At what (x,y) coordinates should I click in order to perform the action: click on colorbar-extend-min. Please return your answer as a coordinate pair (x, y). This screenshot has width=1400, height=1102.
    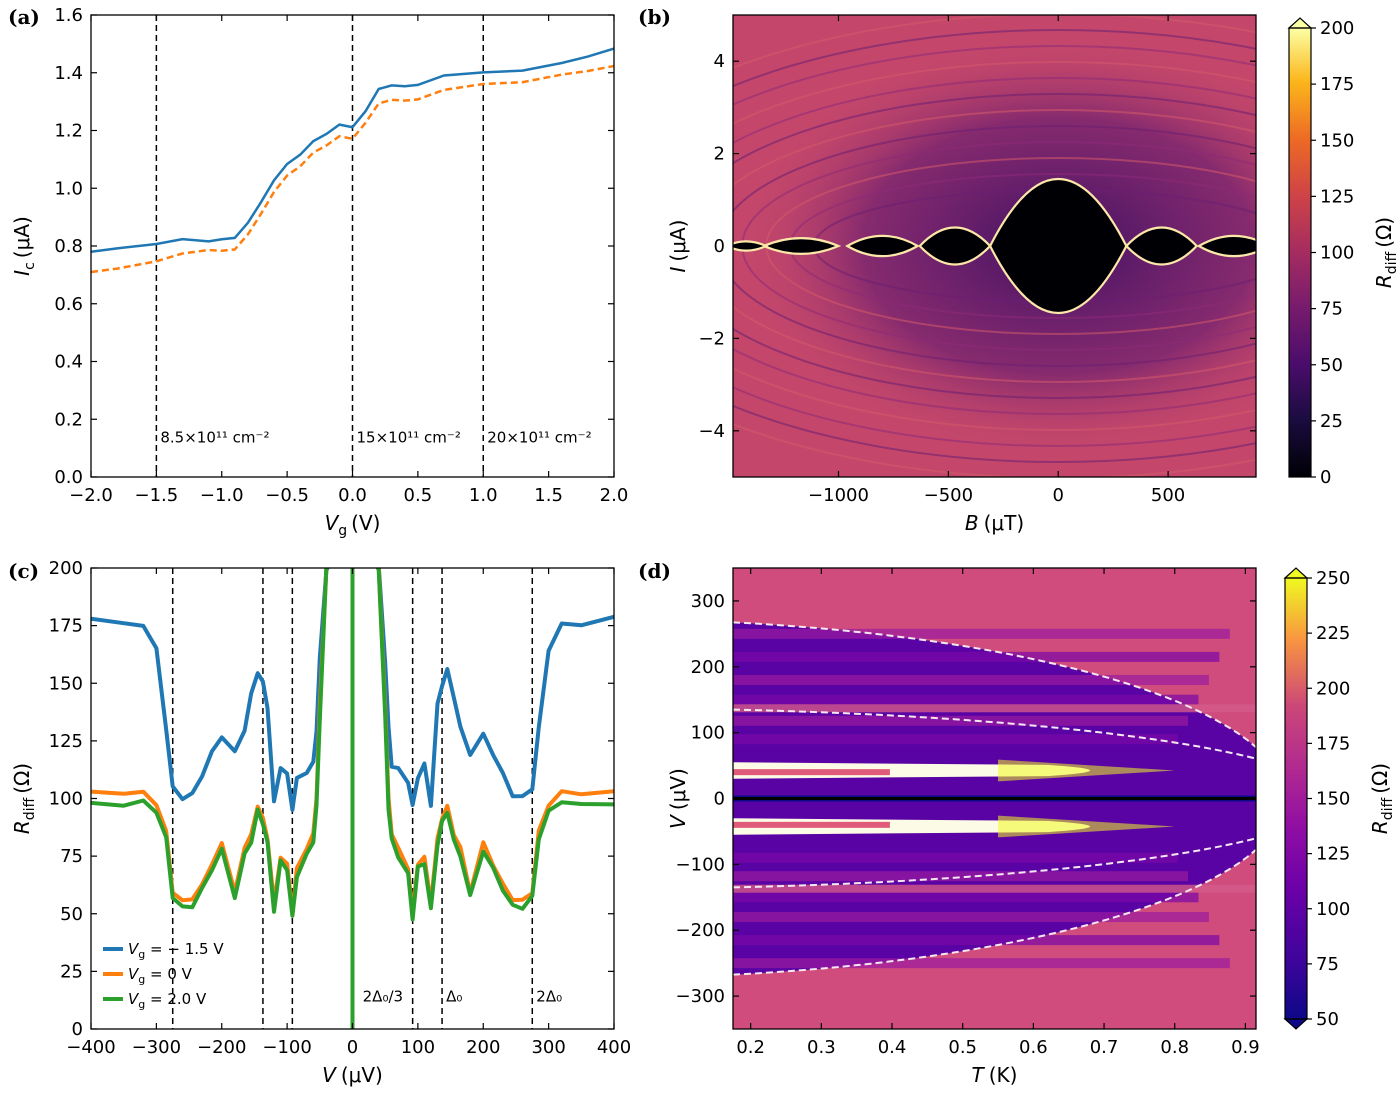
    Looking at the image, I should click on (1296, 1024).